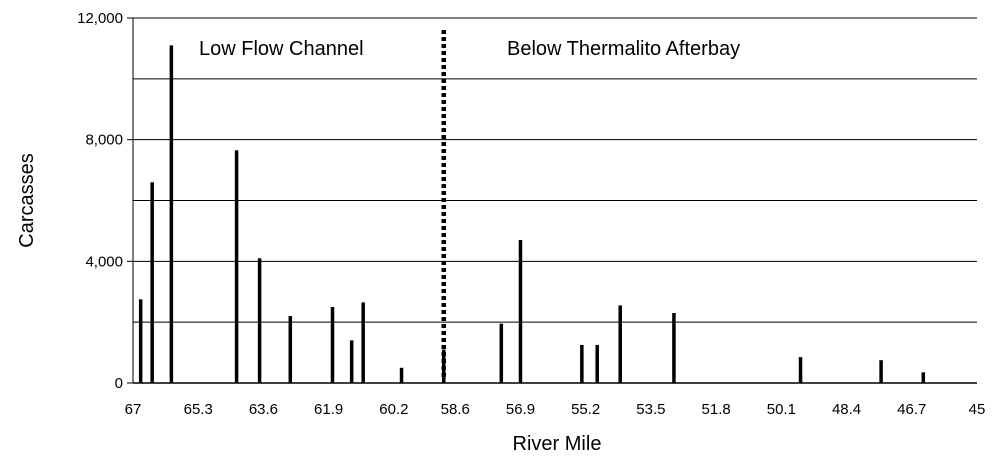  I want to click on x-tick-label-9: 51.8, so click(716, 409).